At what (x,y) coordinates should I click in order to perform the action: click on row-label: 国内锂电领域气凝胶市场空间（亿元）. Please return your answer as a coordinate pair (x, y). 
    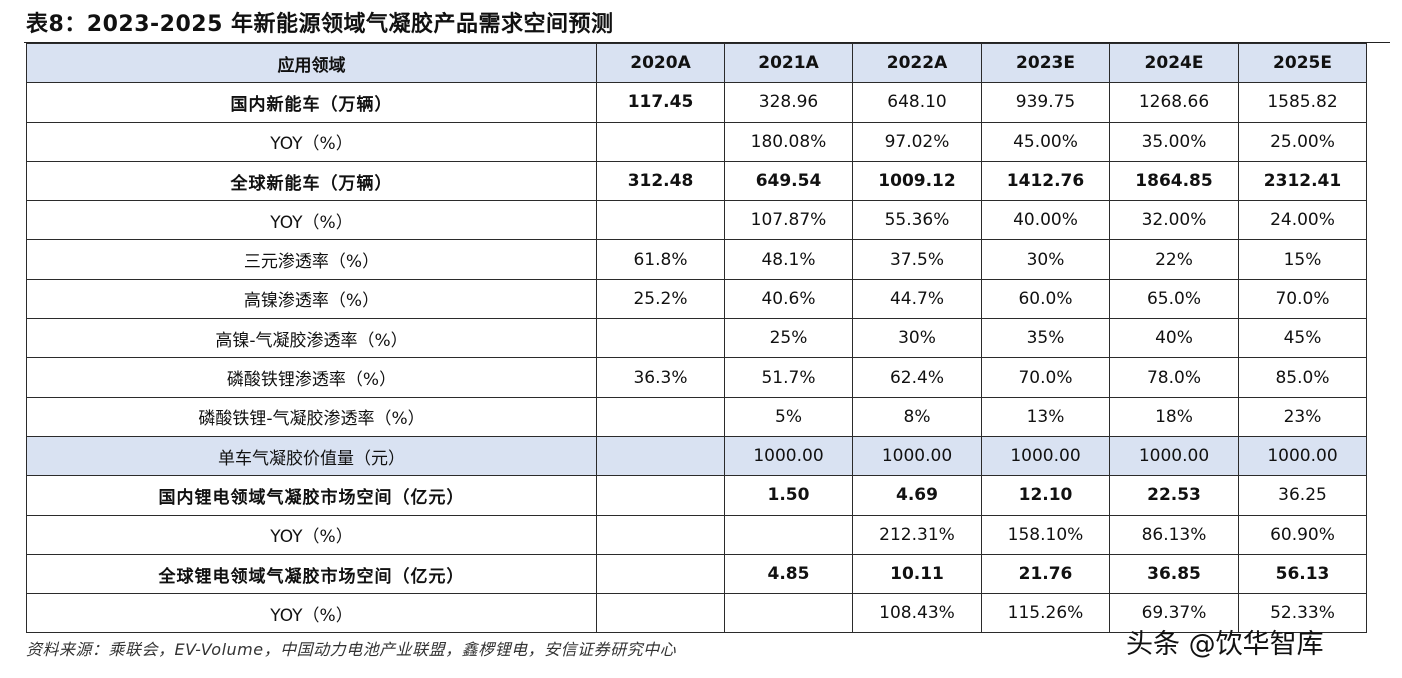
    Looking at the image, I should click on (311, 495).